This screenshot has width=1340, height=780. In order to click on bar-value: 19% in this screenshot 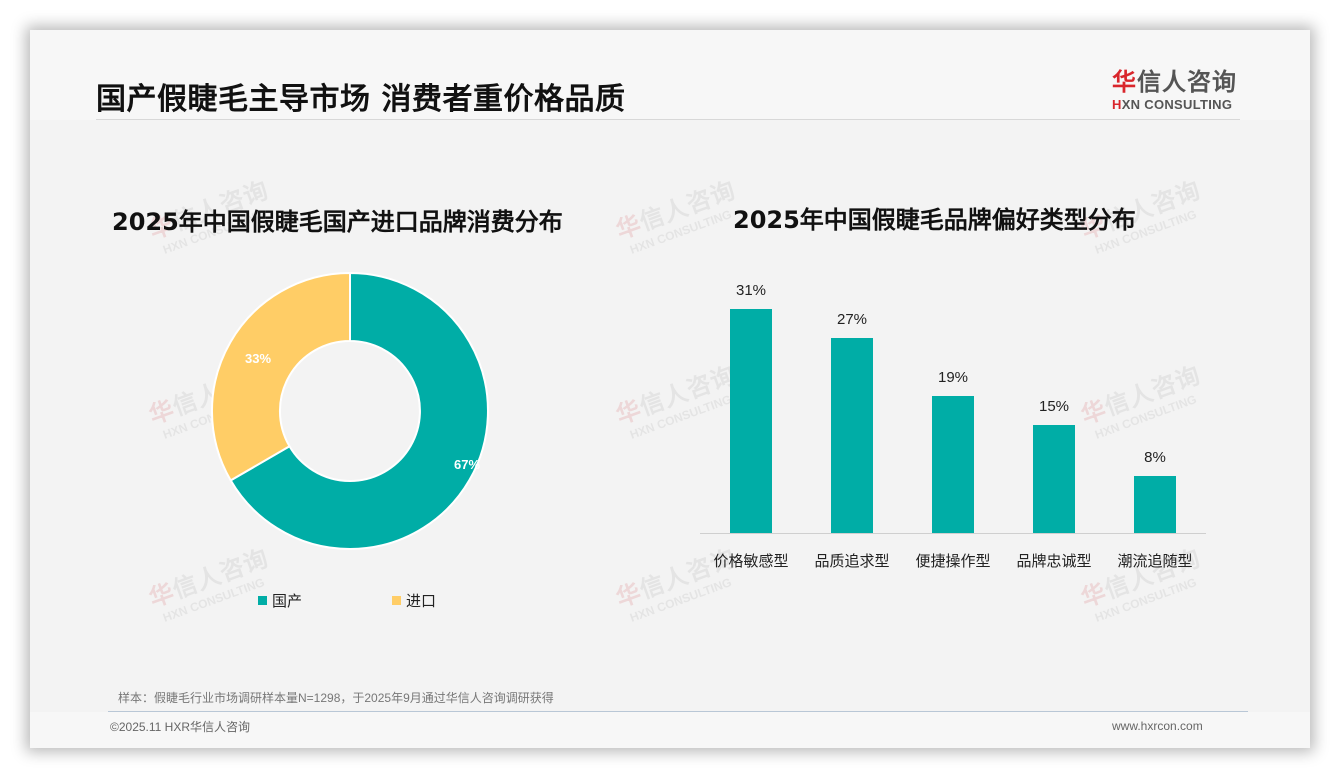, I will do `click(953, 377)`.